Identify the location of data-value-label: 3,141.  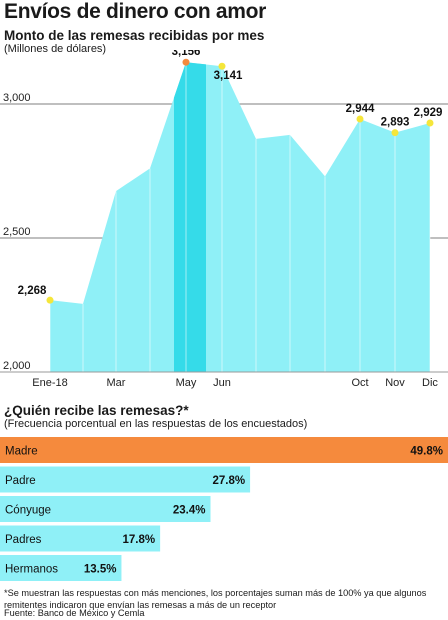
(228, 76).